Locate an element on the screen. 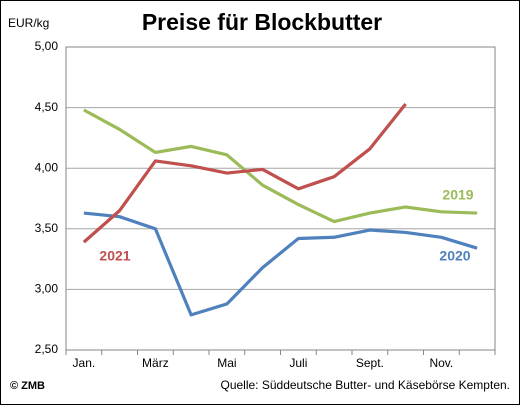 The image size is (520, 405). y-tick-label: 3,50 is located at coordinates (47, 228).